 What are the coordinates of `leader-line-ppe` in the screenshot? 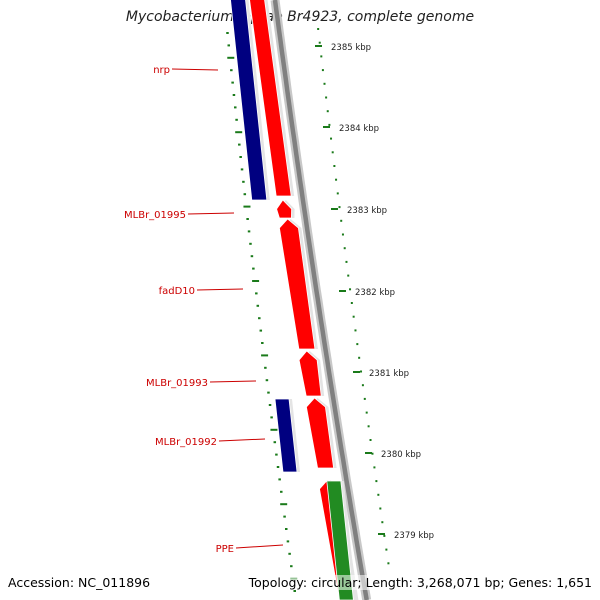 It's located at (259, 546).